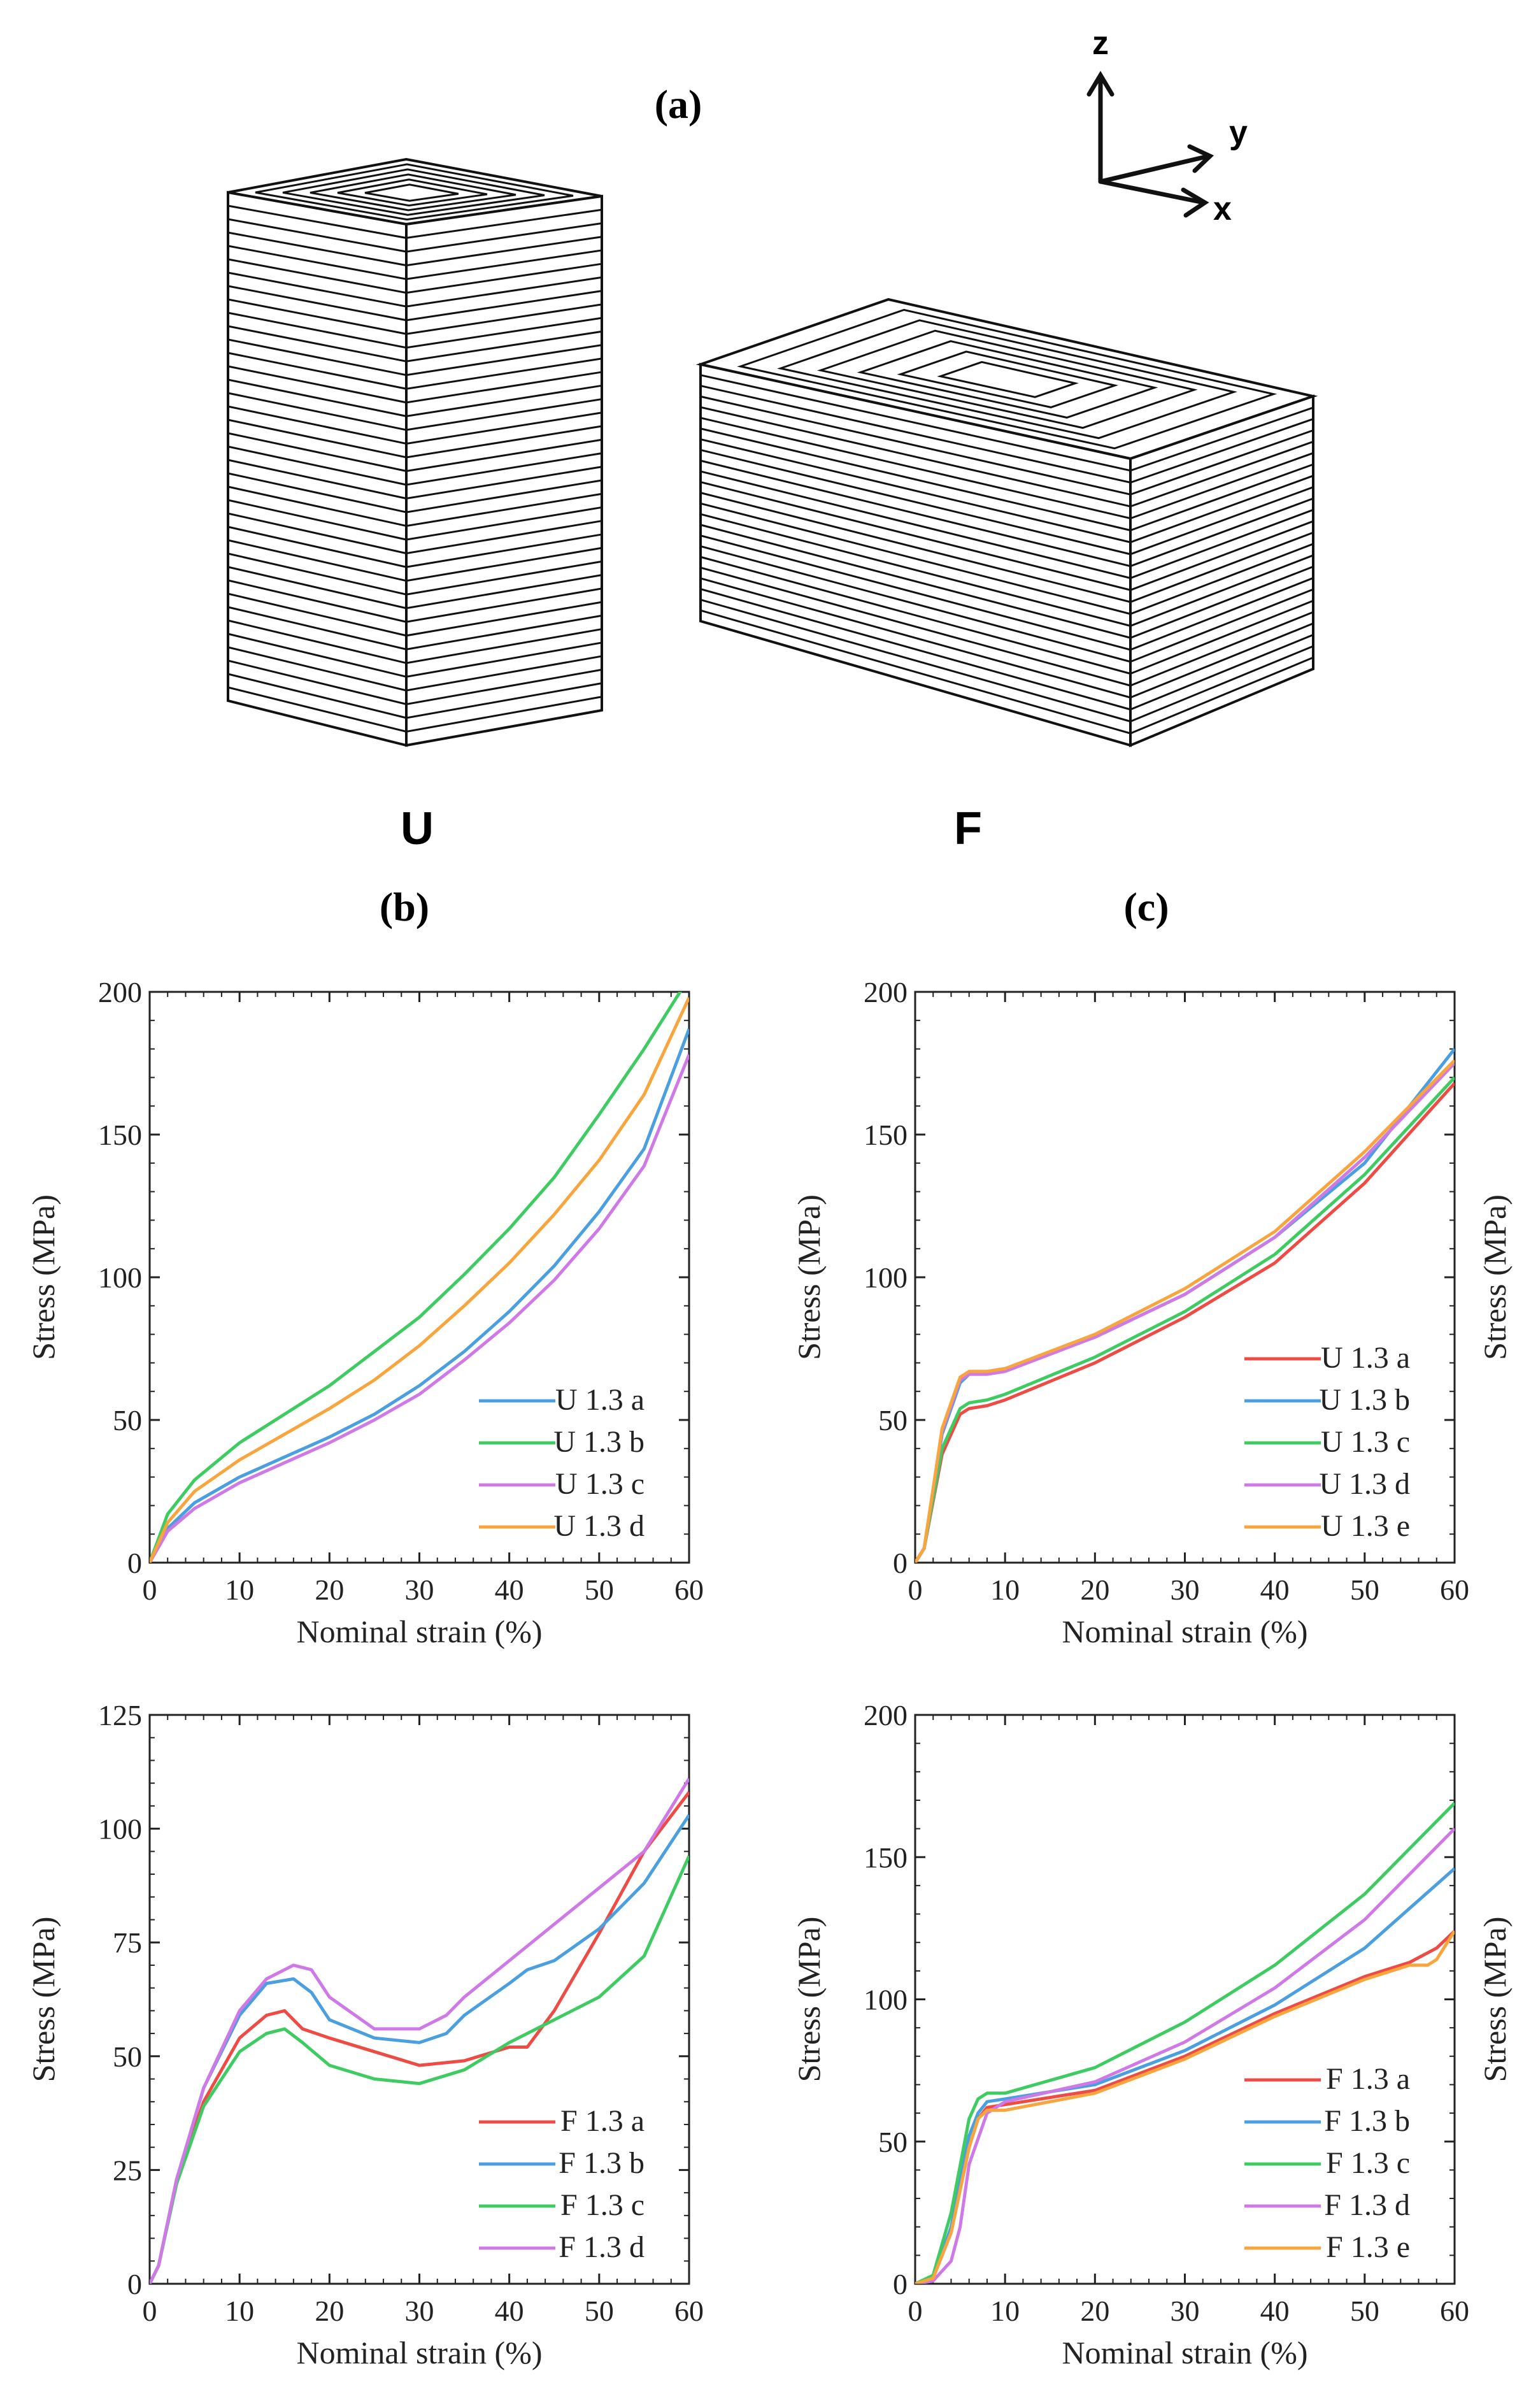 Image resolution: width=1538 pixels, height=2408 pixels. What do you see at coordinates (1495, 1277) in the screenshot?
I see `y-axis-side-label: Stress (MPa)` at bounding box center [1495, 1277].